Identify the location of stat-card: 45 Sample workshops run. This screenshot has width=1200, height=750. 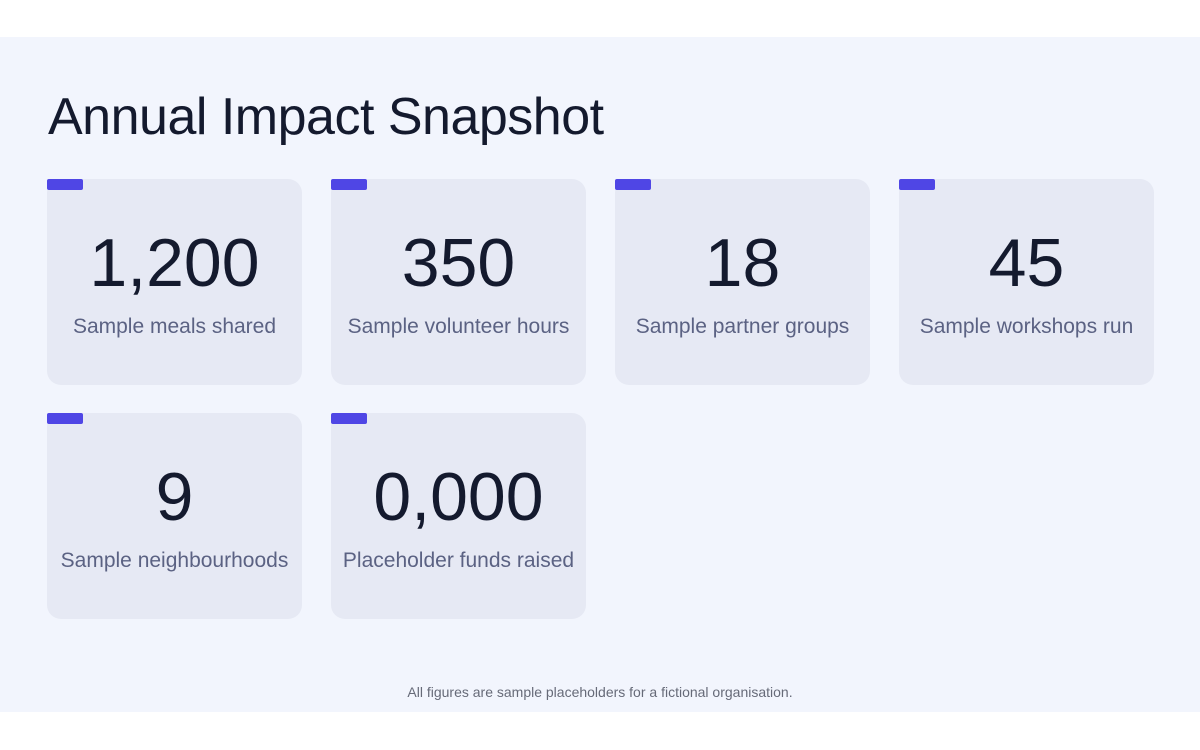
(1026, 282).